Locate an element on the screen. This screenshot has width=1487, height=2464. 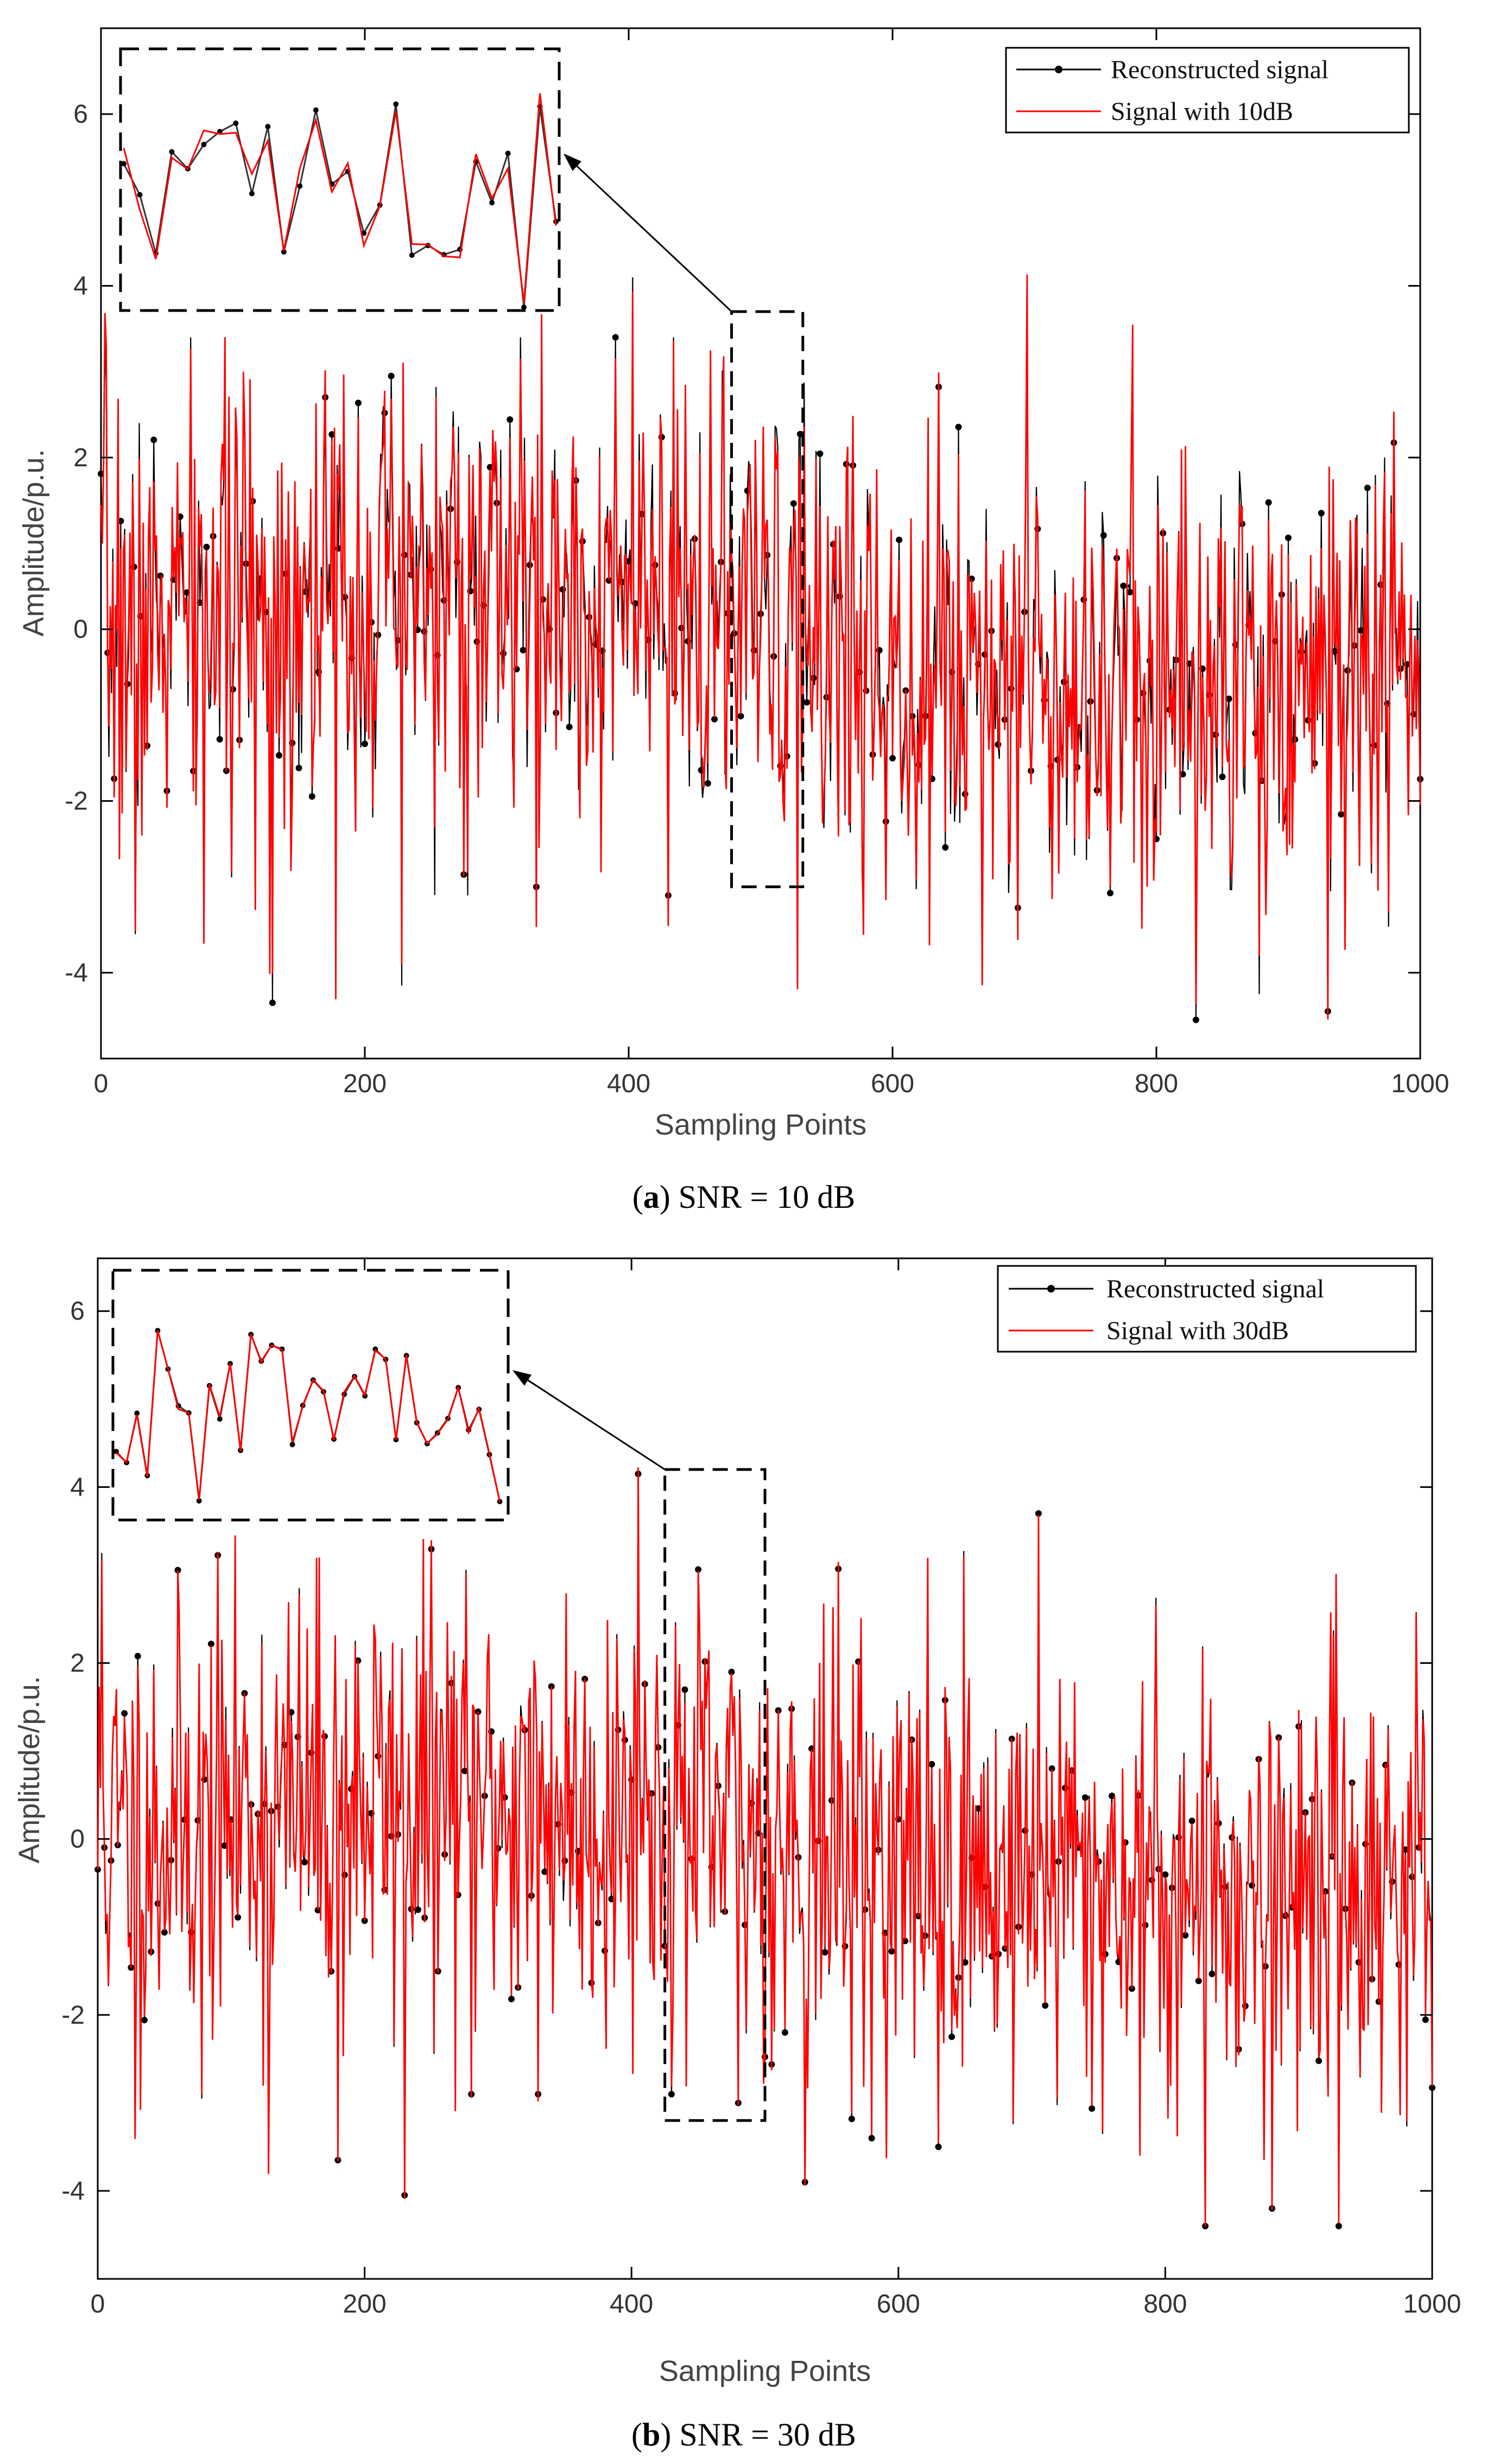
legend-label-reconstructed: Reconstructed signal is located at coordinates (1215, 1289).